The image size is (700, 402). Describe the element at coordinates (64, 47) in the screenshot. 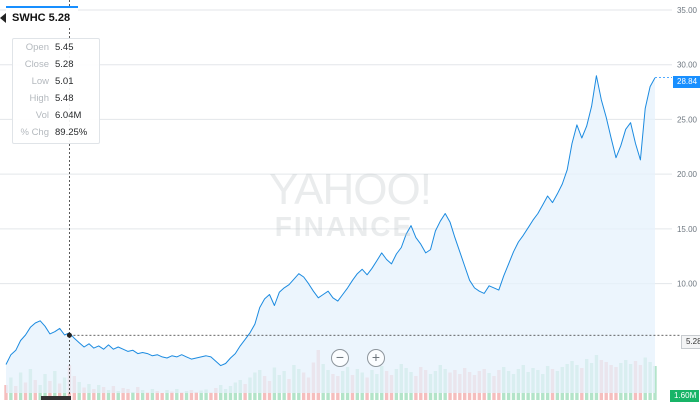

I see `tooltip-value: 5.45` at that location.